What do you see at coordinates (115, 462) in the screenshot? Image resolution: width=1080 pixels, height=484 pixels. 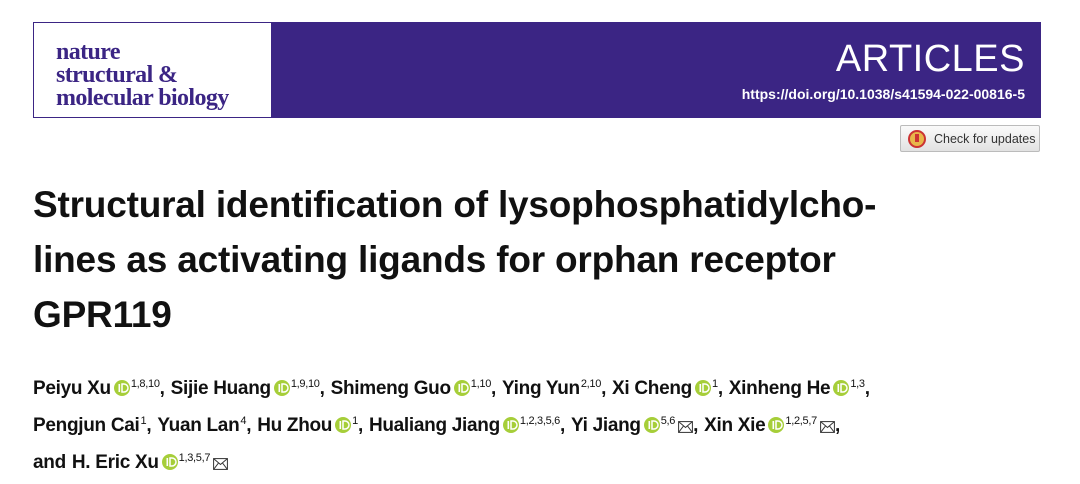 I see `author-name: H. Eric Xu` at bounding box center [115, 462].